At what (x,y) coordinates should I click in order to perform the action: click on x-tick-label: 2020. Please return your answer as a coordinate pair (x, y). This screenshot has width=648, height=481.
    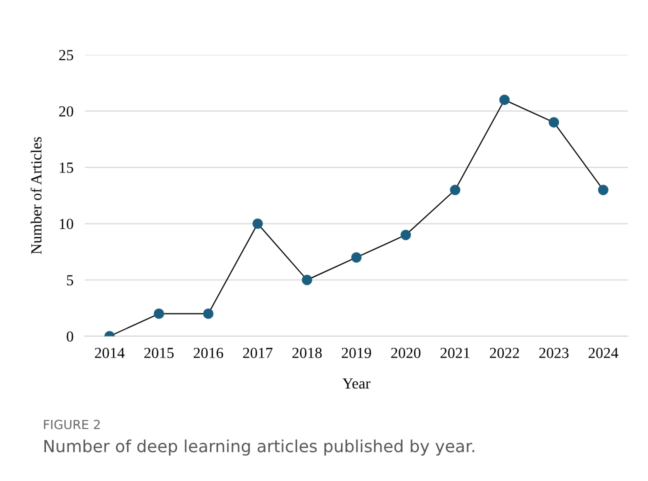
    Looking at the image, I should click on (405, 353).